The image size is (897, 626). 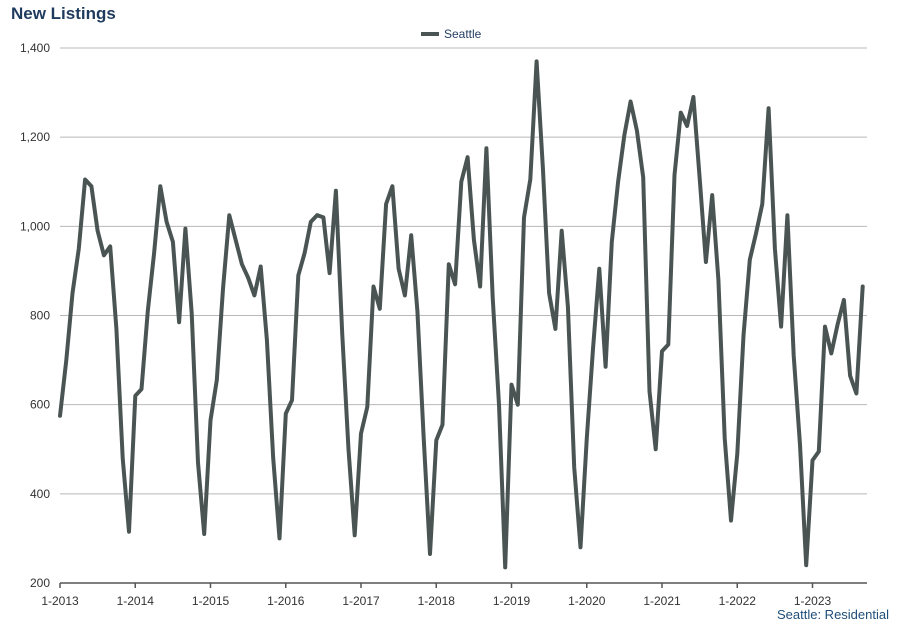 I want to click on x-tick-label: 1-2021, so click(x=662, y=601).